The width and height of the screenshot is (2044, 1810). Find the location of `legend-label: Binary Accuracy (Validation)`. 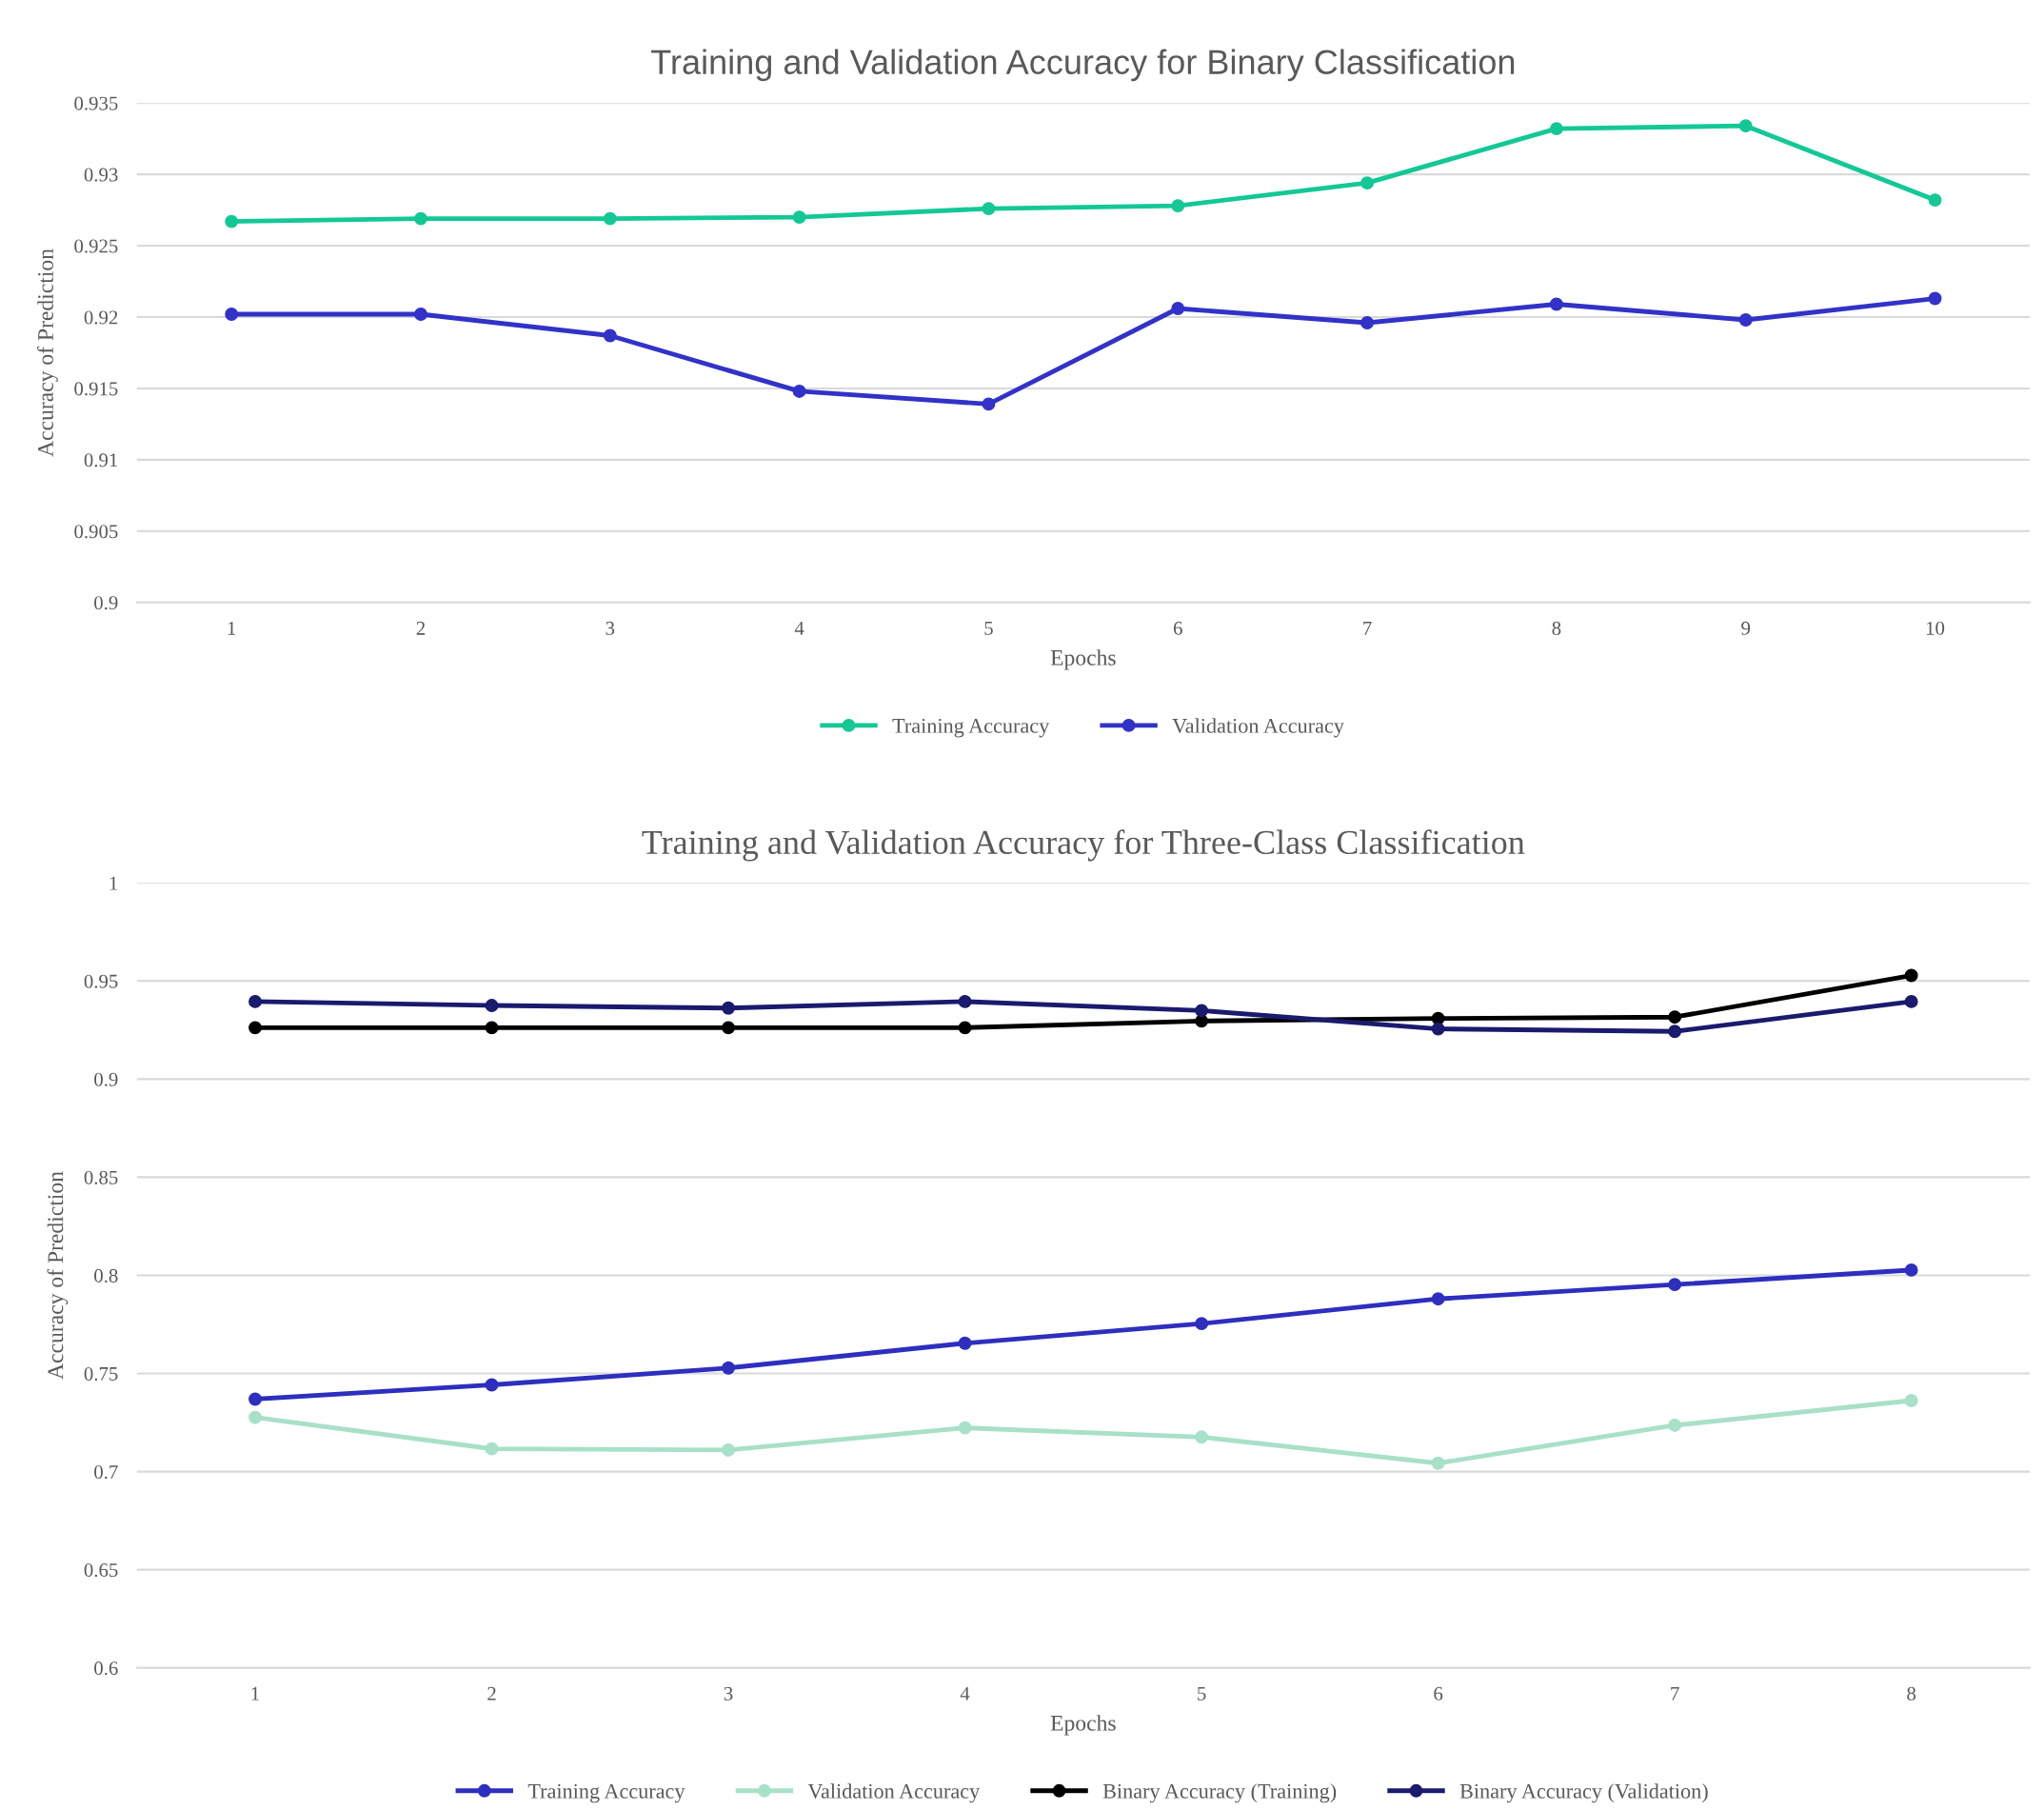

legend-label: Binary Accuracy (Validation) is located at coordinates (1583, 1793).